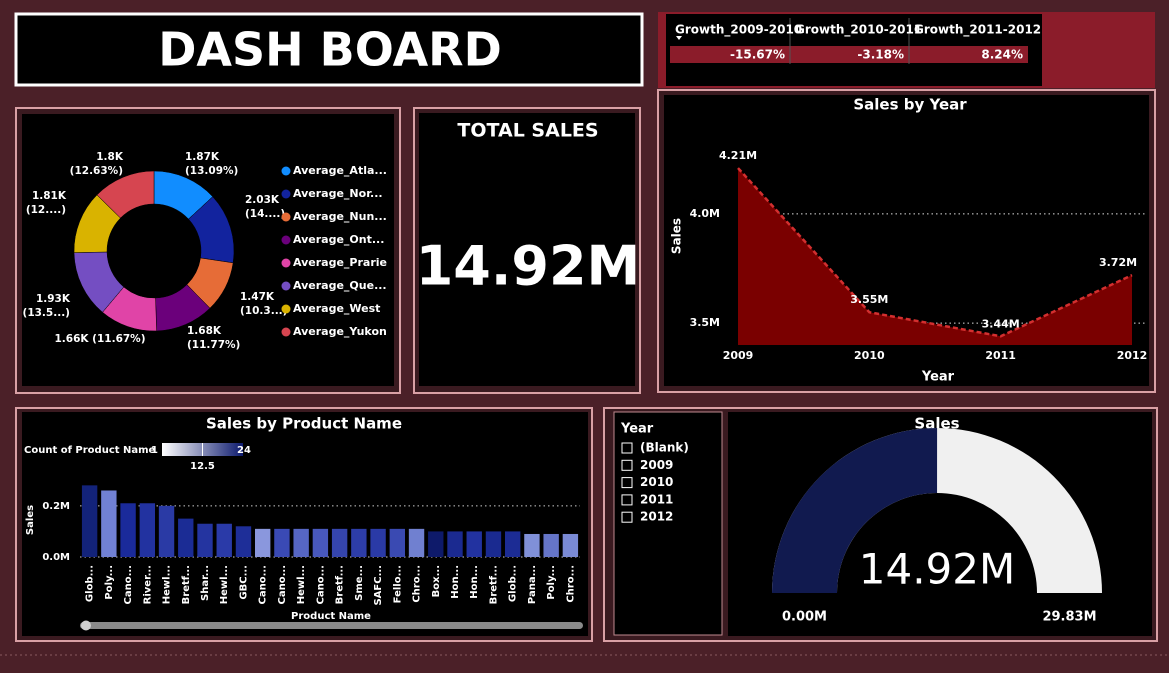 This screenshot has width=1169, height=673. Describe the element at coordinates (656, 499) in the screenshot. I see `slicer-item: 2011` at that location.